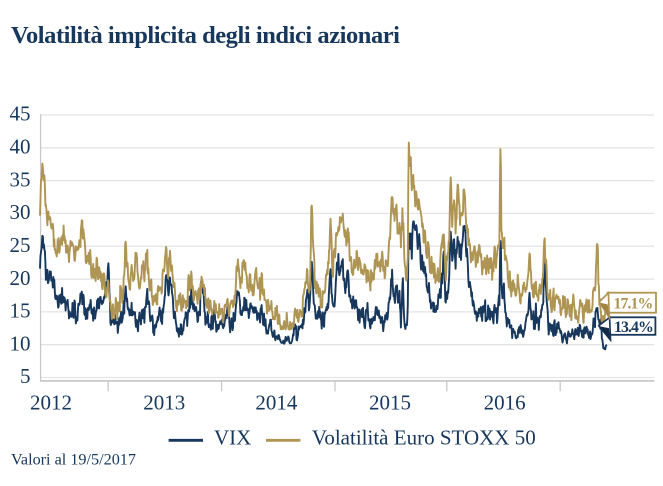 The width and height of the screenshot is (663, 486). Describe the element at coordinates (633, 327) in the screenshot. I see `svg-text: 13.4%` at that location.